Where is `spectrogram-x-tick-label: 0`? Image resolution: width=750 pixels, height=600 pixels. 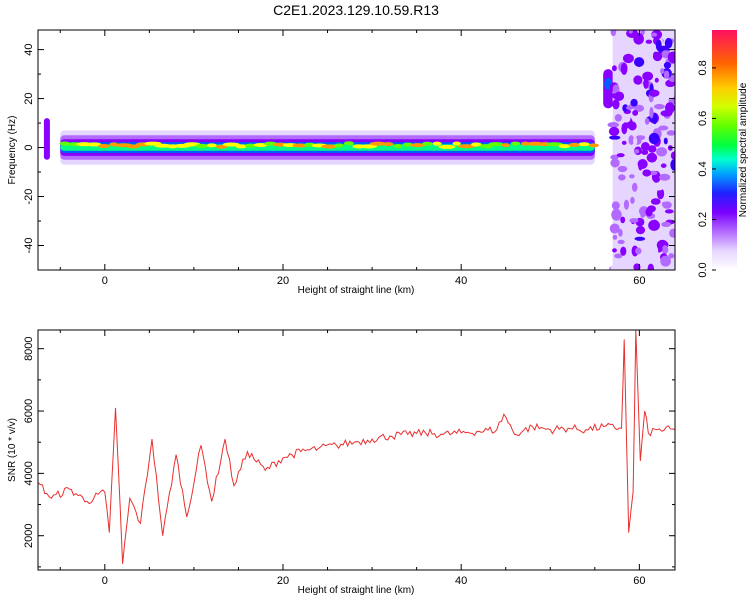 spectrogram-x-tick-label: 0 is located at coordinates (105, 281).